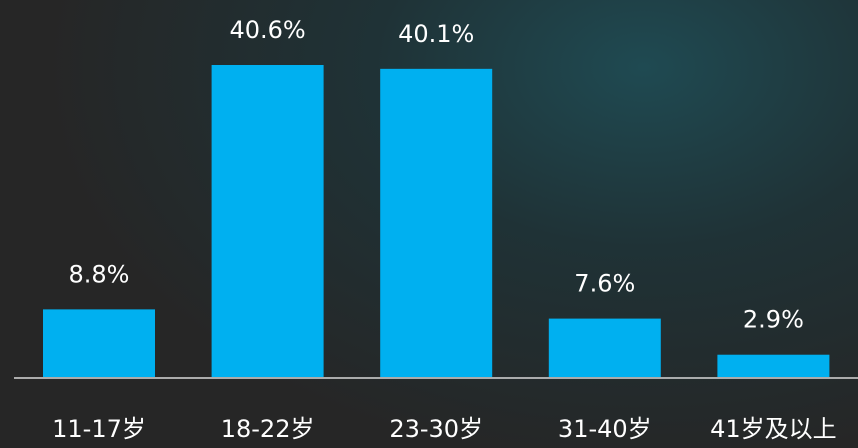 The image size is (858, 448). Describe the element at coordinates (99, 429) in the screenshot. I see `x-tick-label: 11-17岁` at that location.